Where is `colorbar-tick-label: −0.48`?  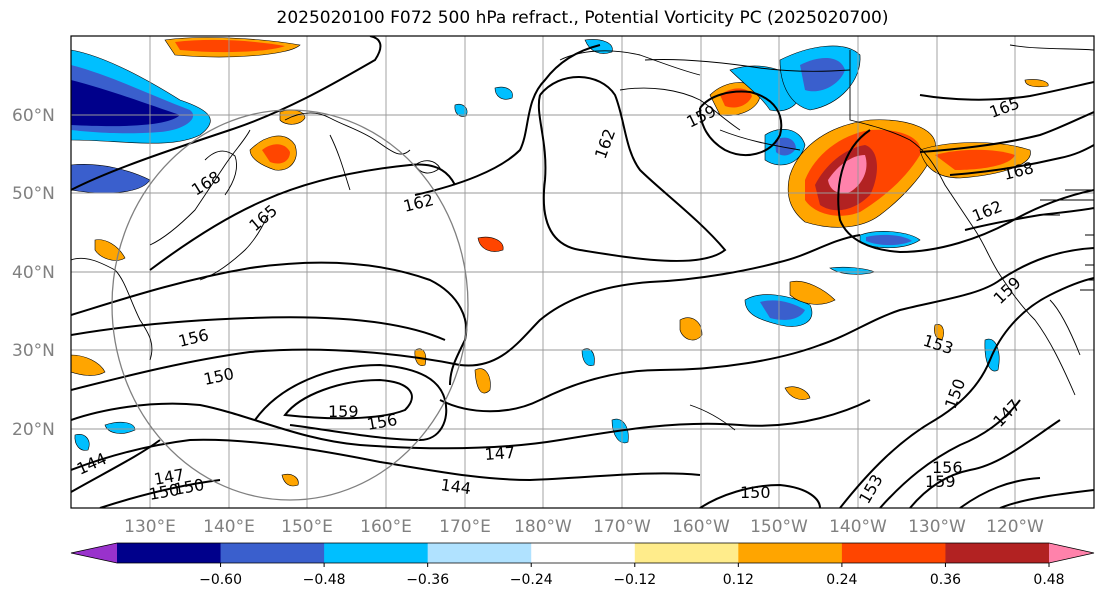
colorbar-tick-label: −0.48 is located at coordinates (324, 580).